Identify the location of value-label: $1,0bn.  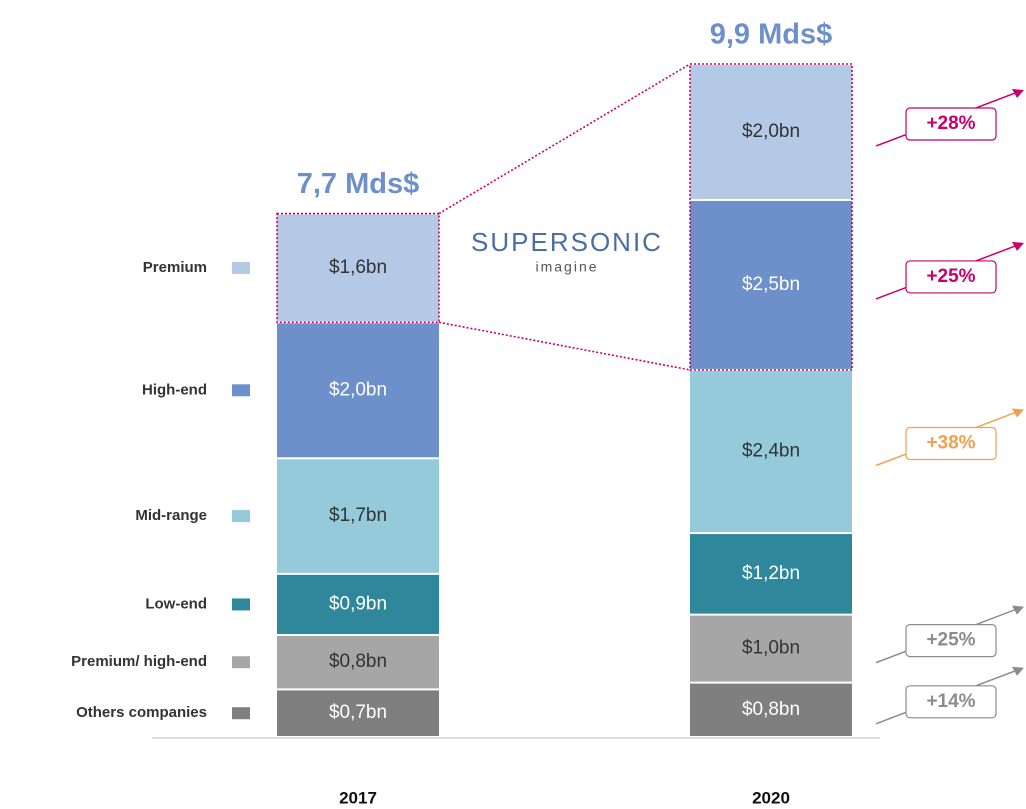
(771, 648).